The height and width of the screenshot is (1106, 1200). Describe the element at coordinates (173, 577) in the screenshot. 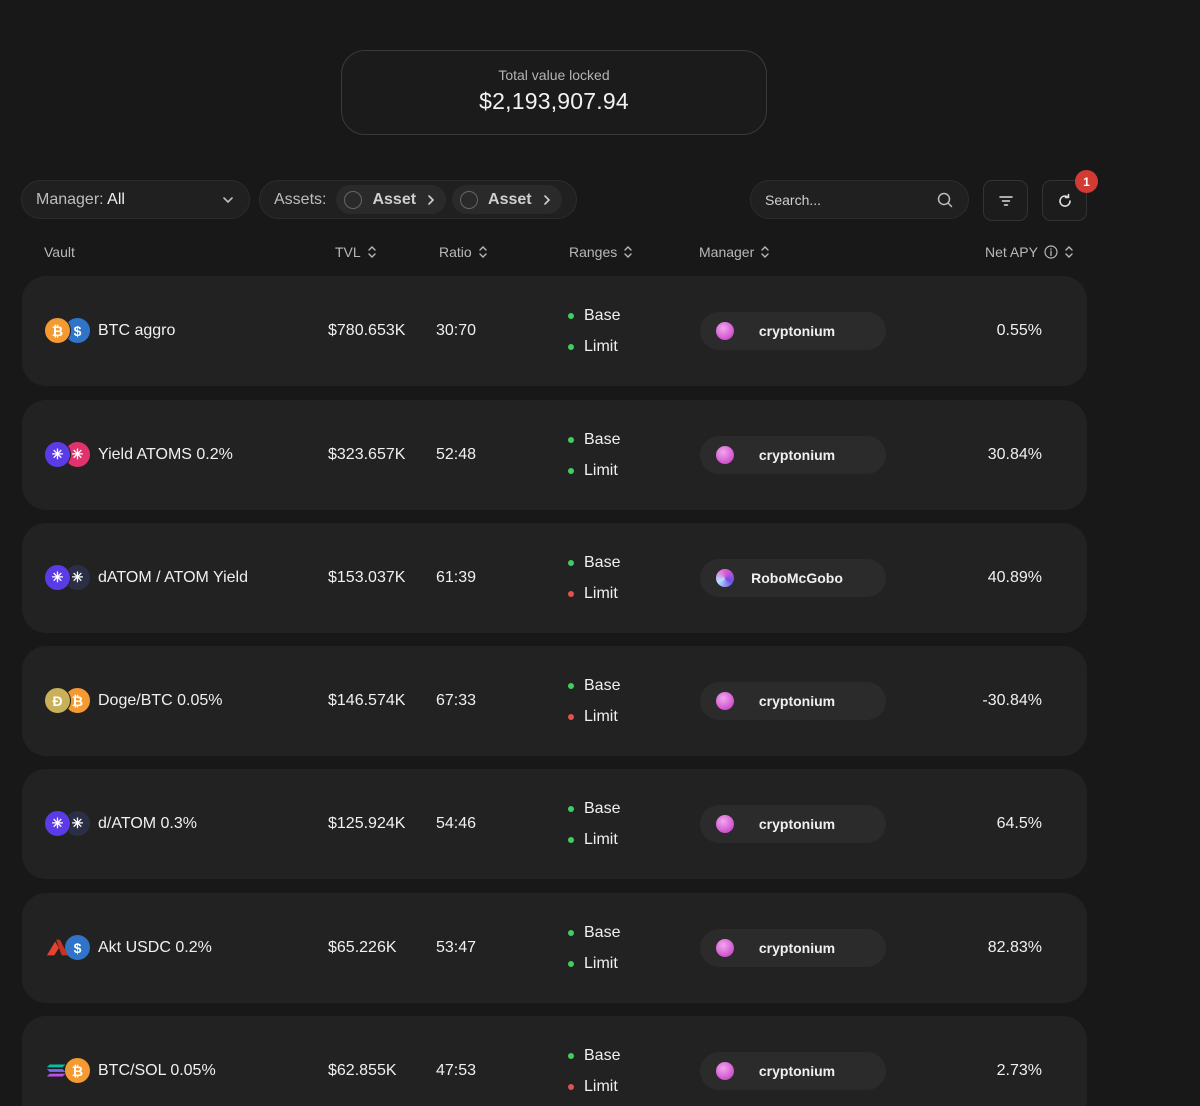

I see `vault-name: dATOM / ATOM Yield` at that location.